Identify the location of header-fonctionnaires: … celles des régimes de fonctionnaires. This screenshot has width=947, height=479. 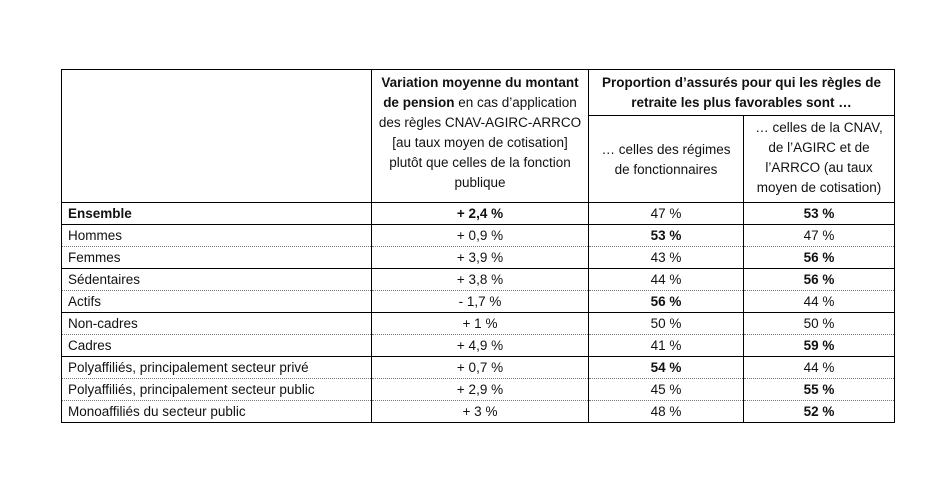
(666, 159).